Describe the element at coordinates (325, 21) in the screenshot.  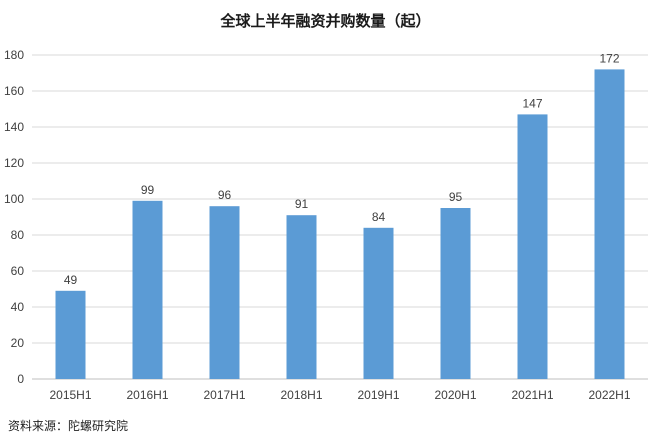
I see `chart-title: 全球上半年融资并购数量（起）` at that location.